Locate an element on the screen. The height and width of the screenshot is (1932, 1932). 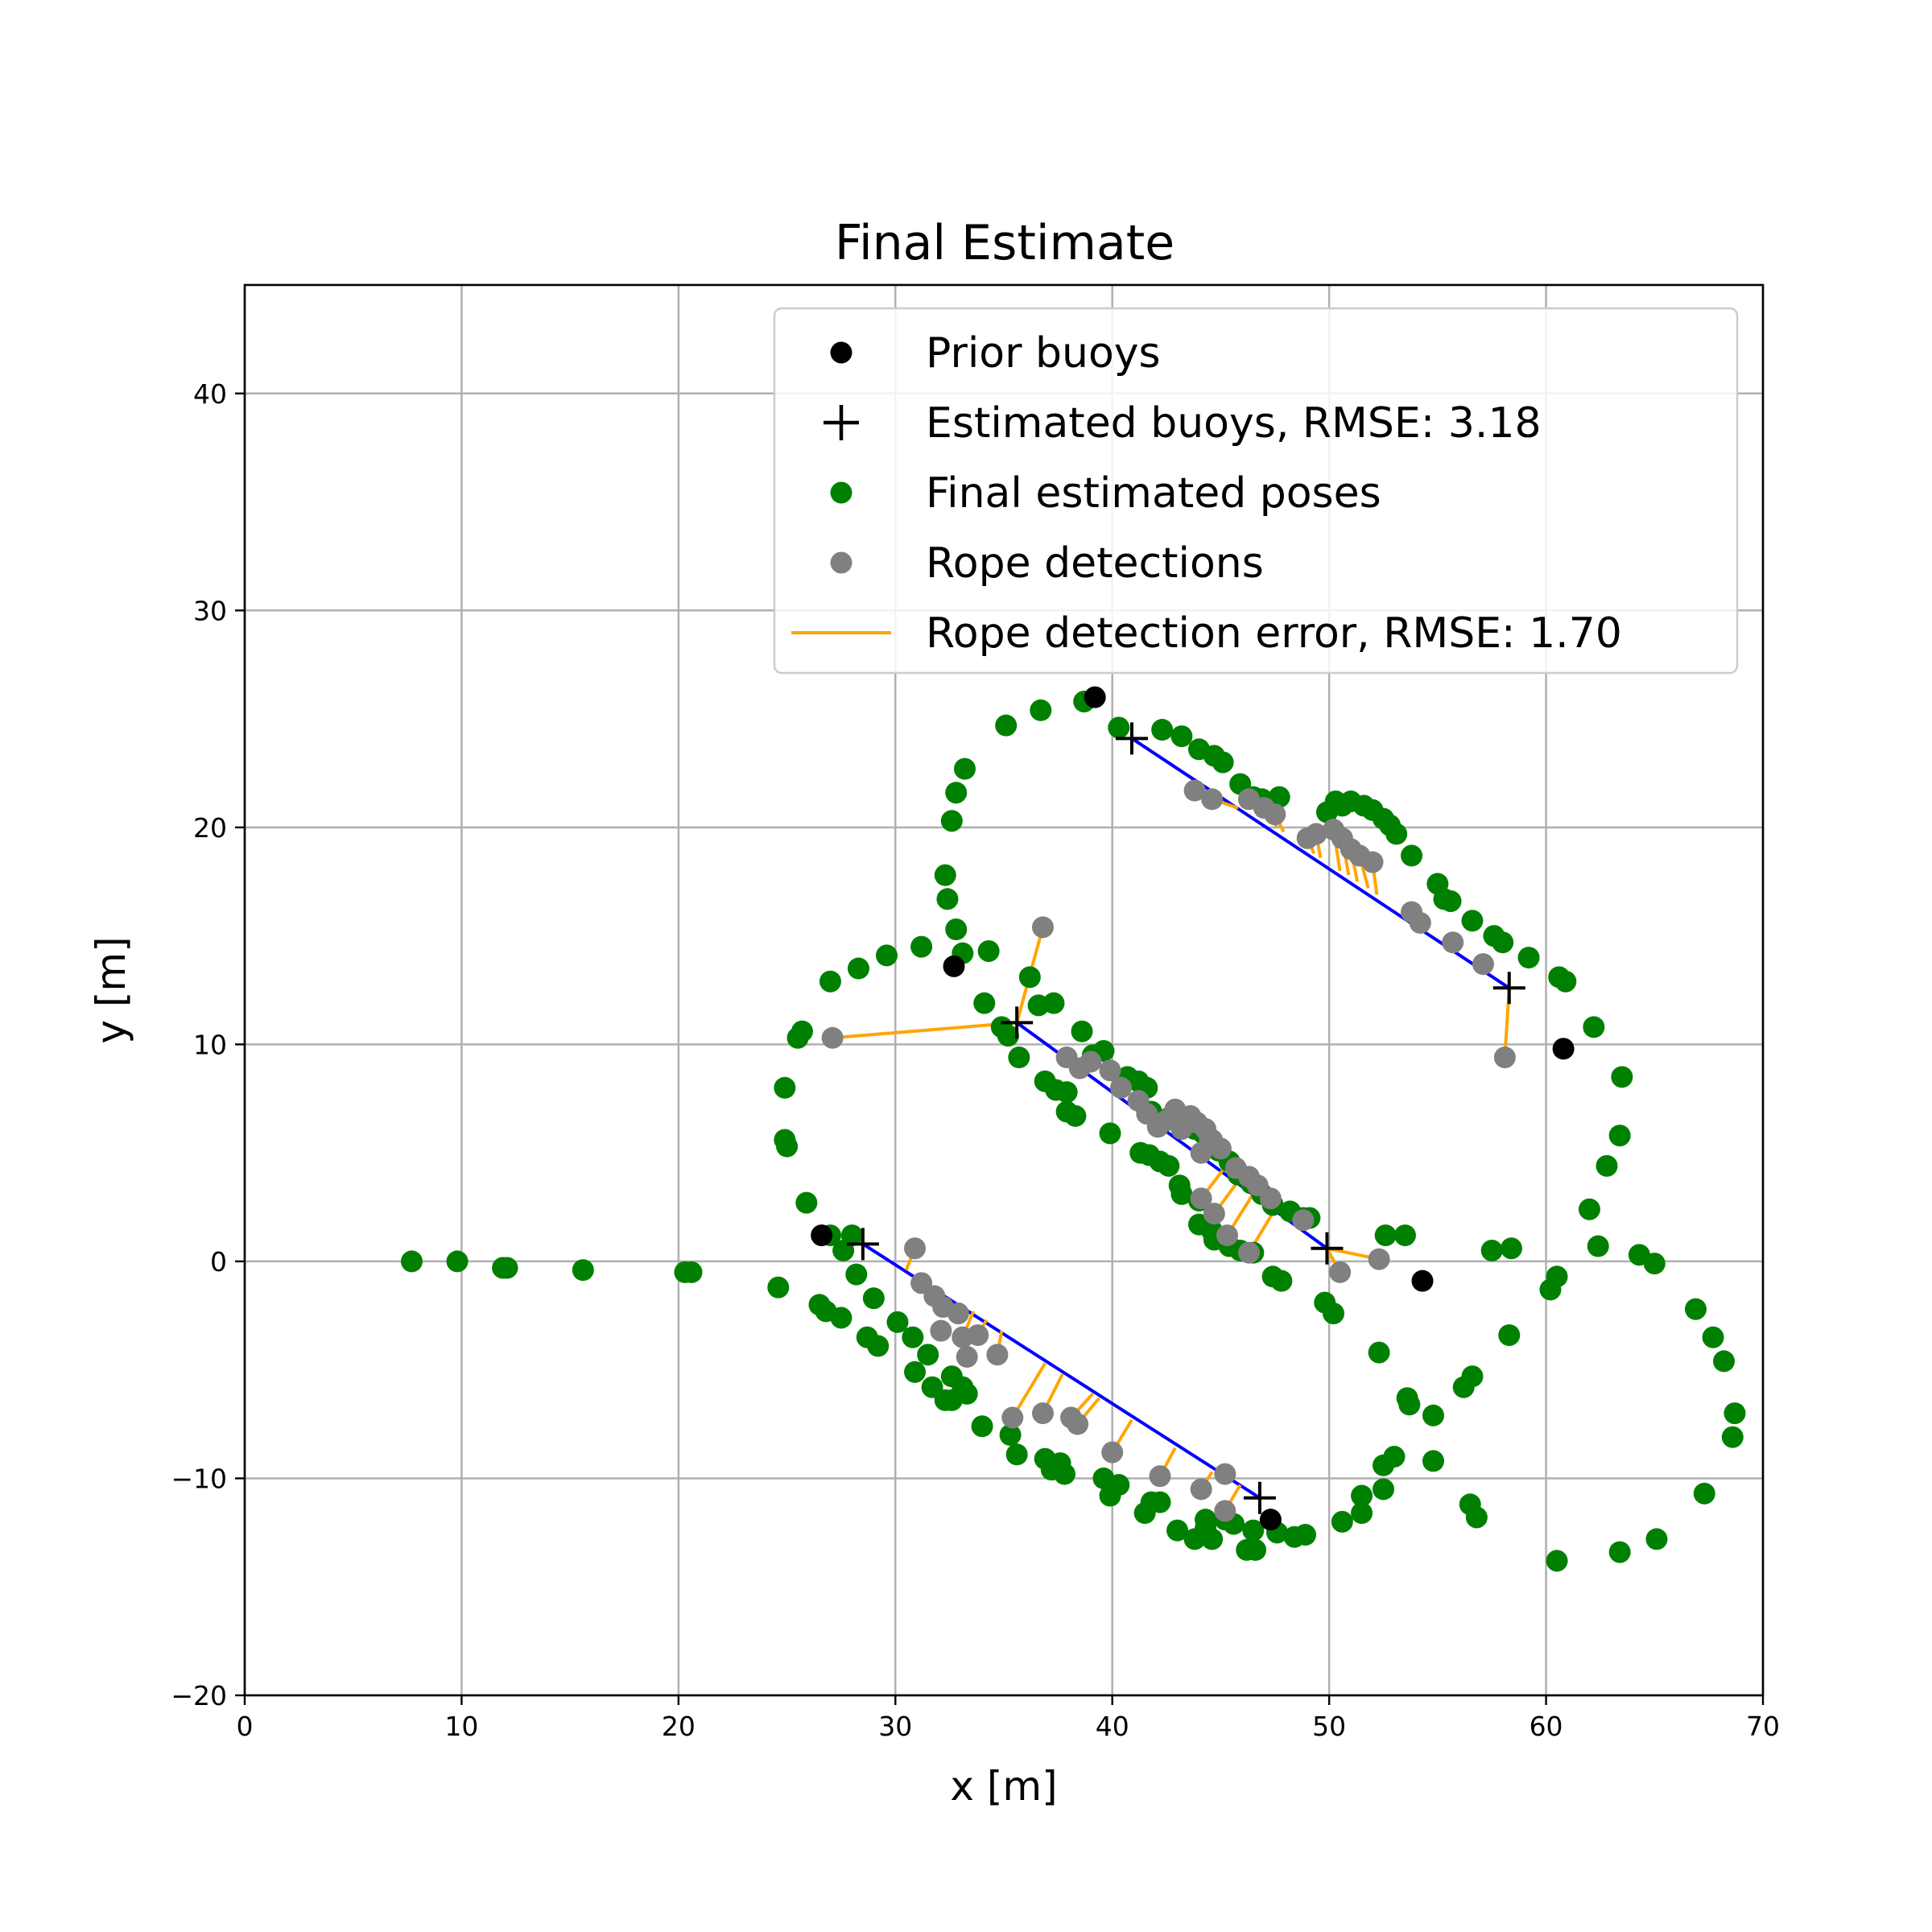
legend-label: Estimated buoys, RMSE: 3.18 is located at coordinates (1234, 423).